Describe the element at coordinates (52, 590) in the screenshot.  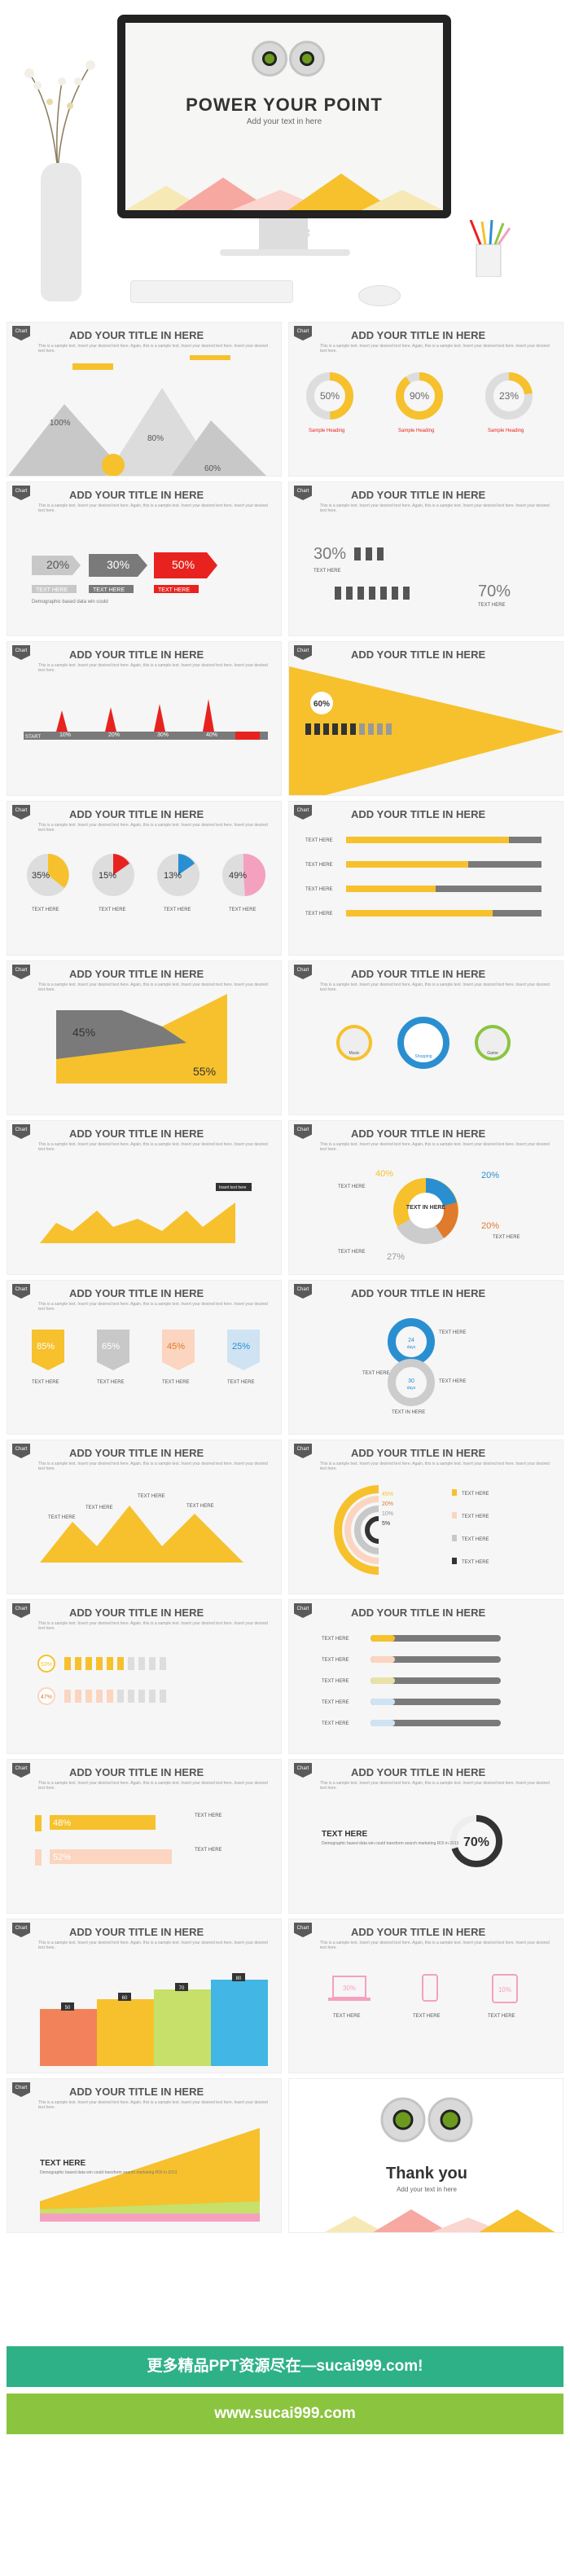
I see `step-label-1: TEXT HERE` at that location.